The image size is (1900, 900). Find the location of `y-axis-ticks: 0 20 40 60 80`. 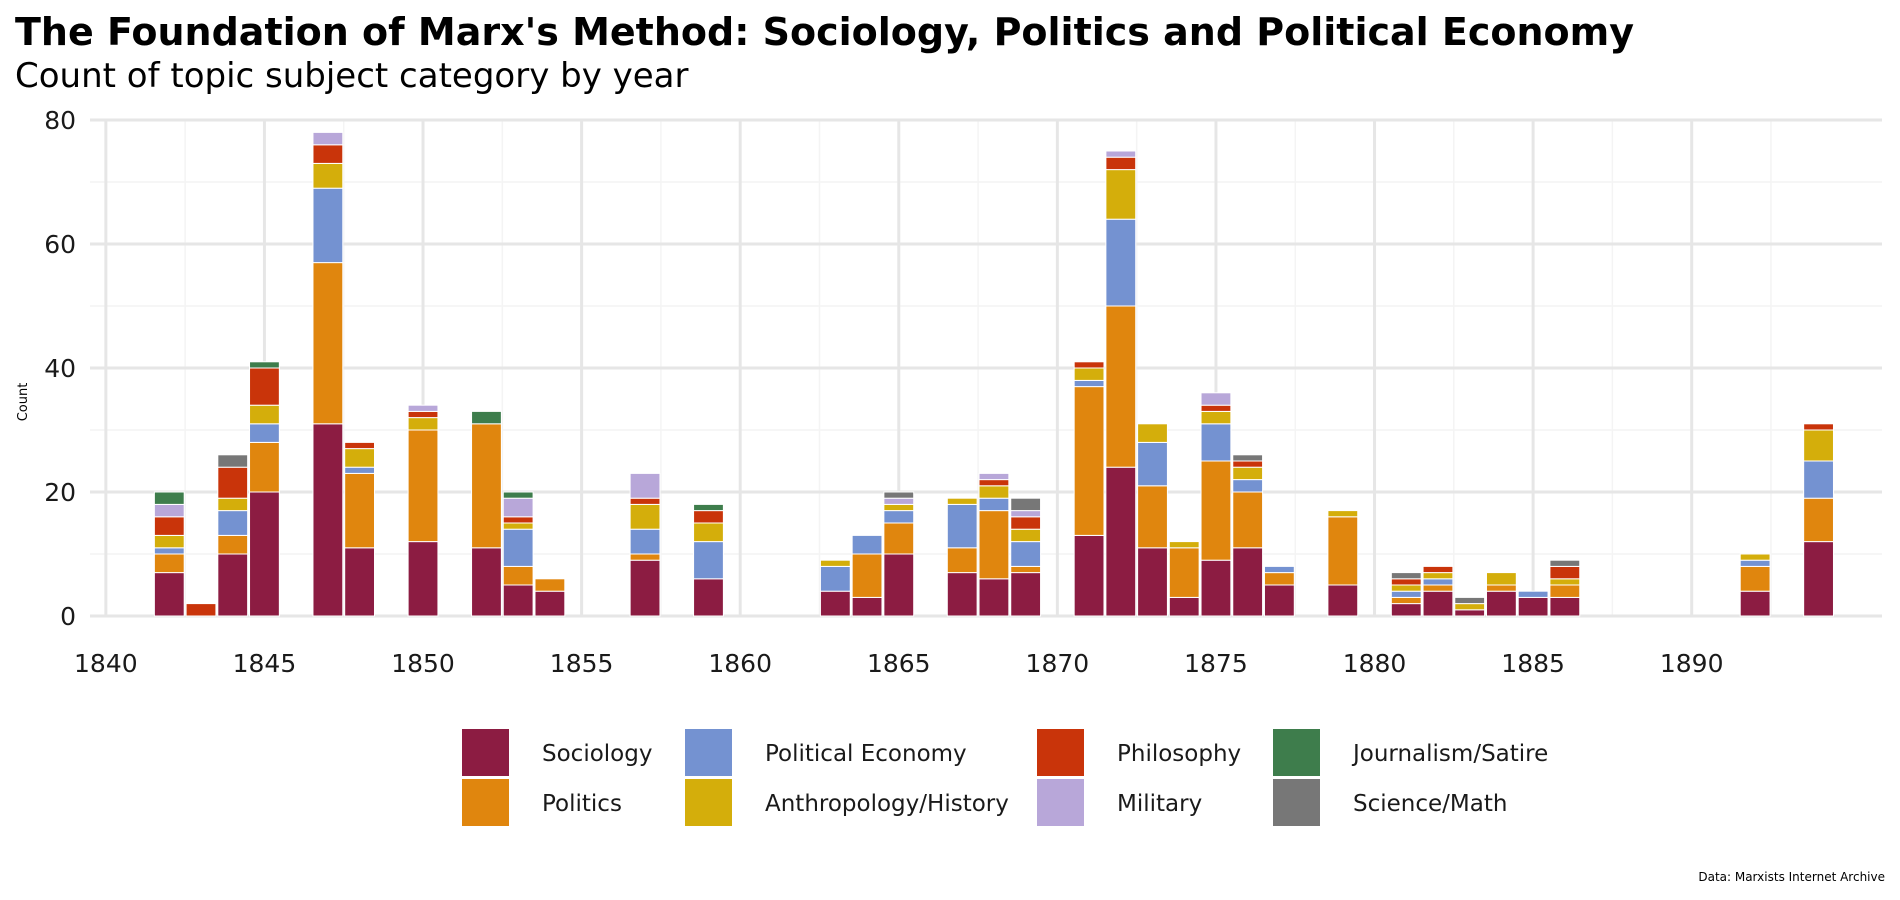

y-axis-ticks: 0 20 40 60 80 is located at coordinates (60, 368).